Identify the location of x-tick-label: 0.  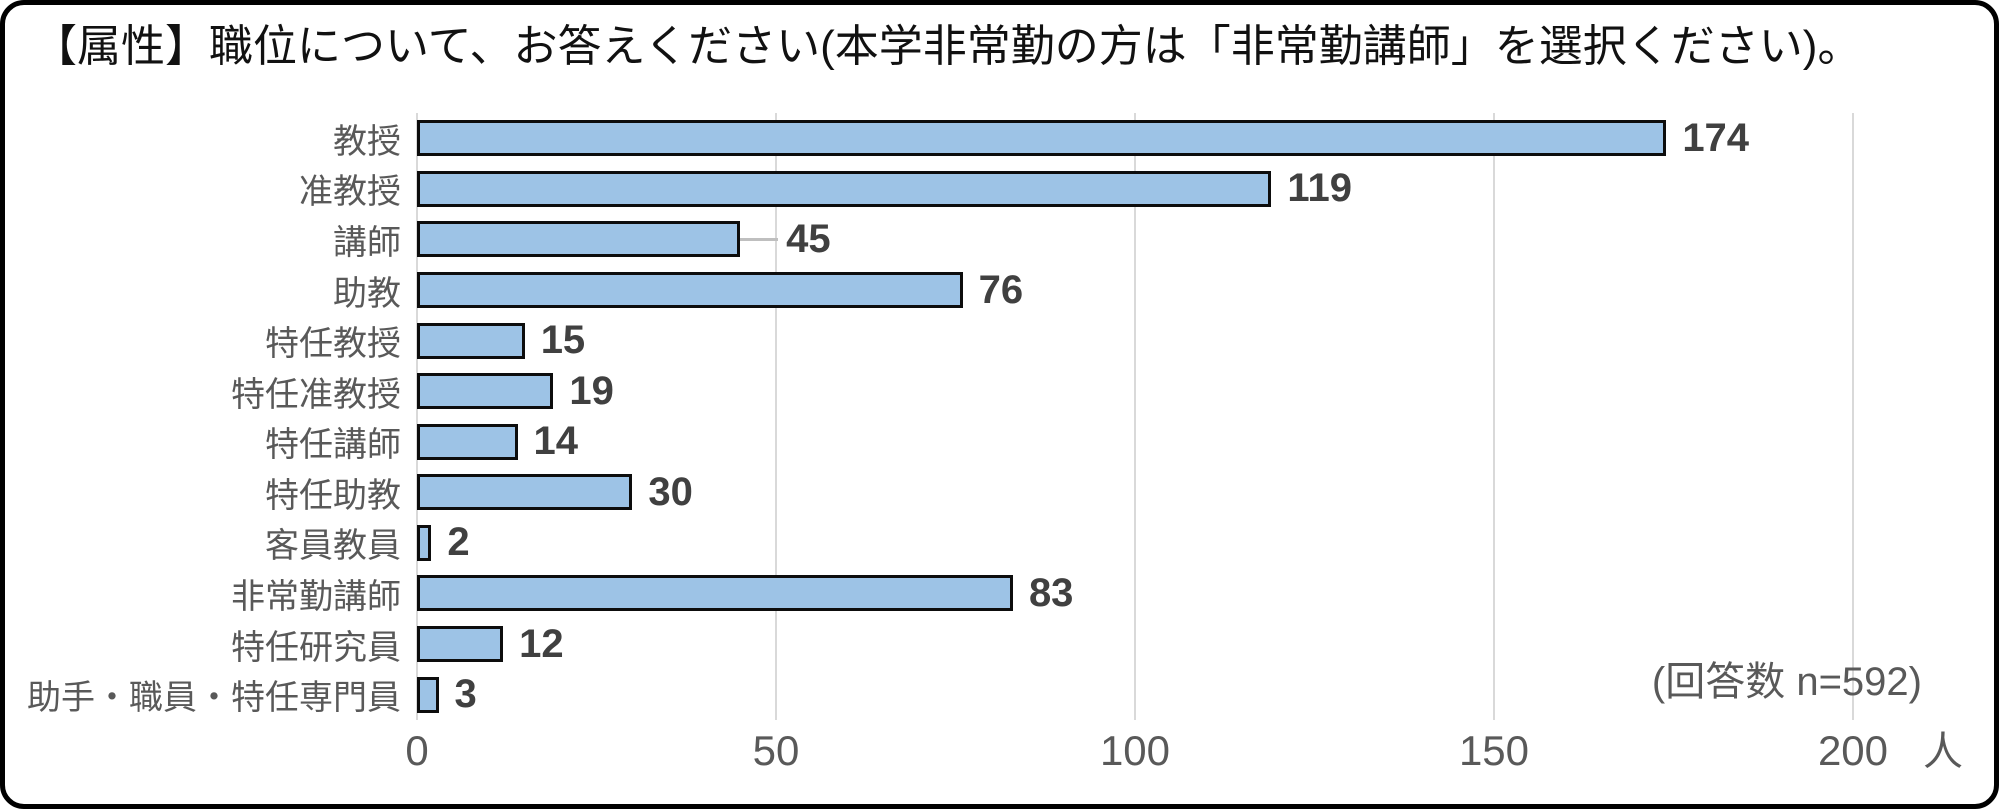
(417, 750).